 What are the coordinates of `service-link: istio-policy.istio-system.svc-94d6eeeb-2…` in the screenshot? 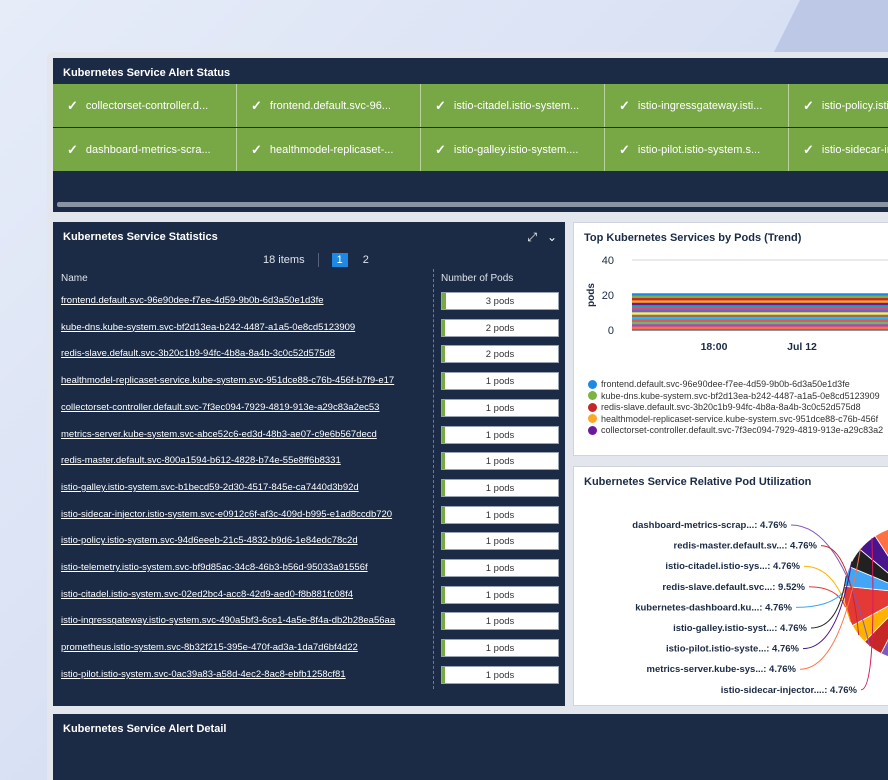 It's located at (209, 541).